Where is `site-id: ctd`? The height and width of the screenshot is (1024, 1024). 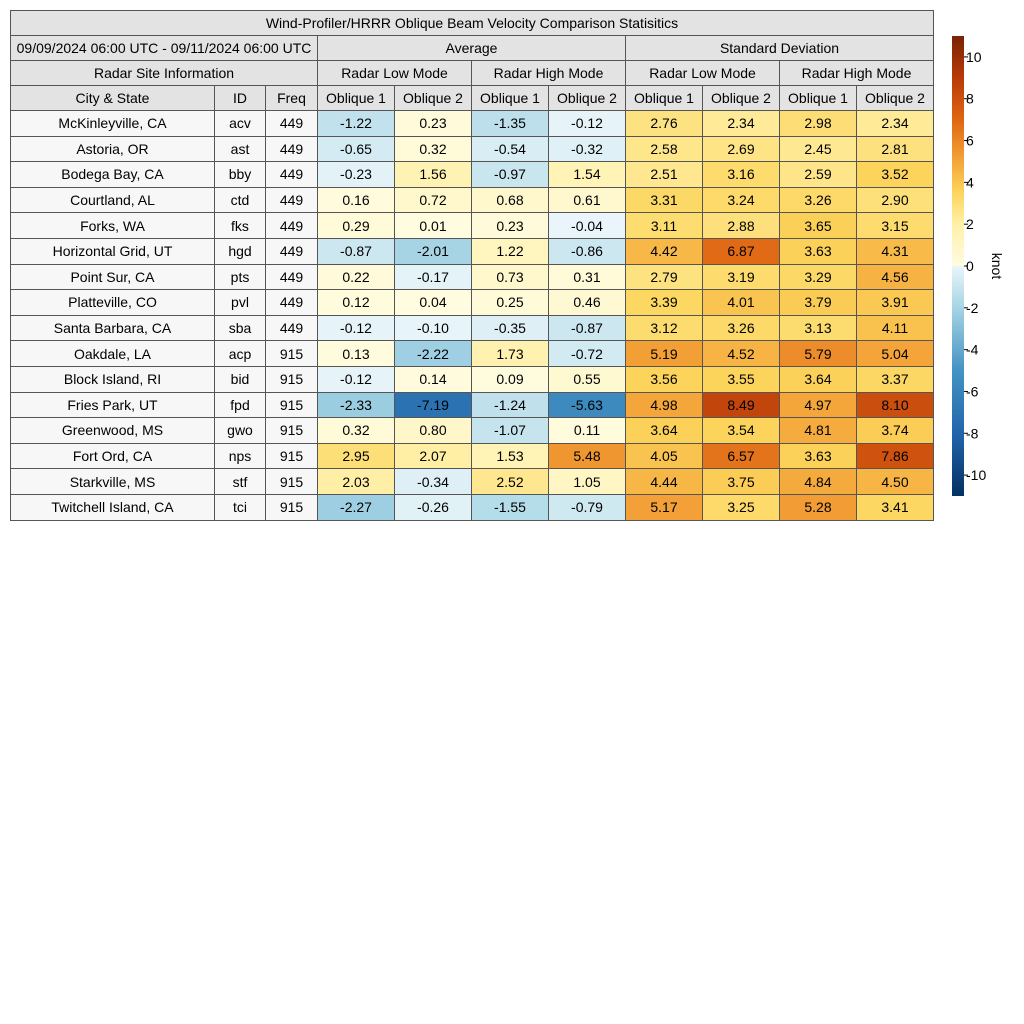
site-id: ctd is located at coordinates (240, 200).